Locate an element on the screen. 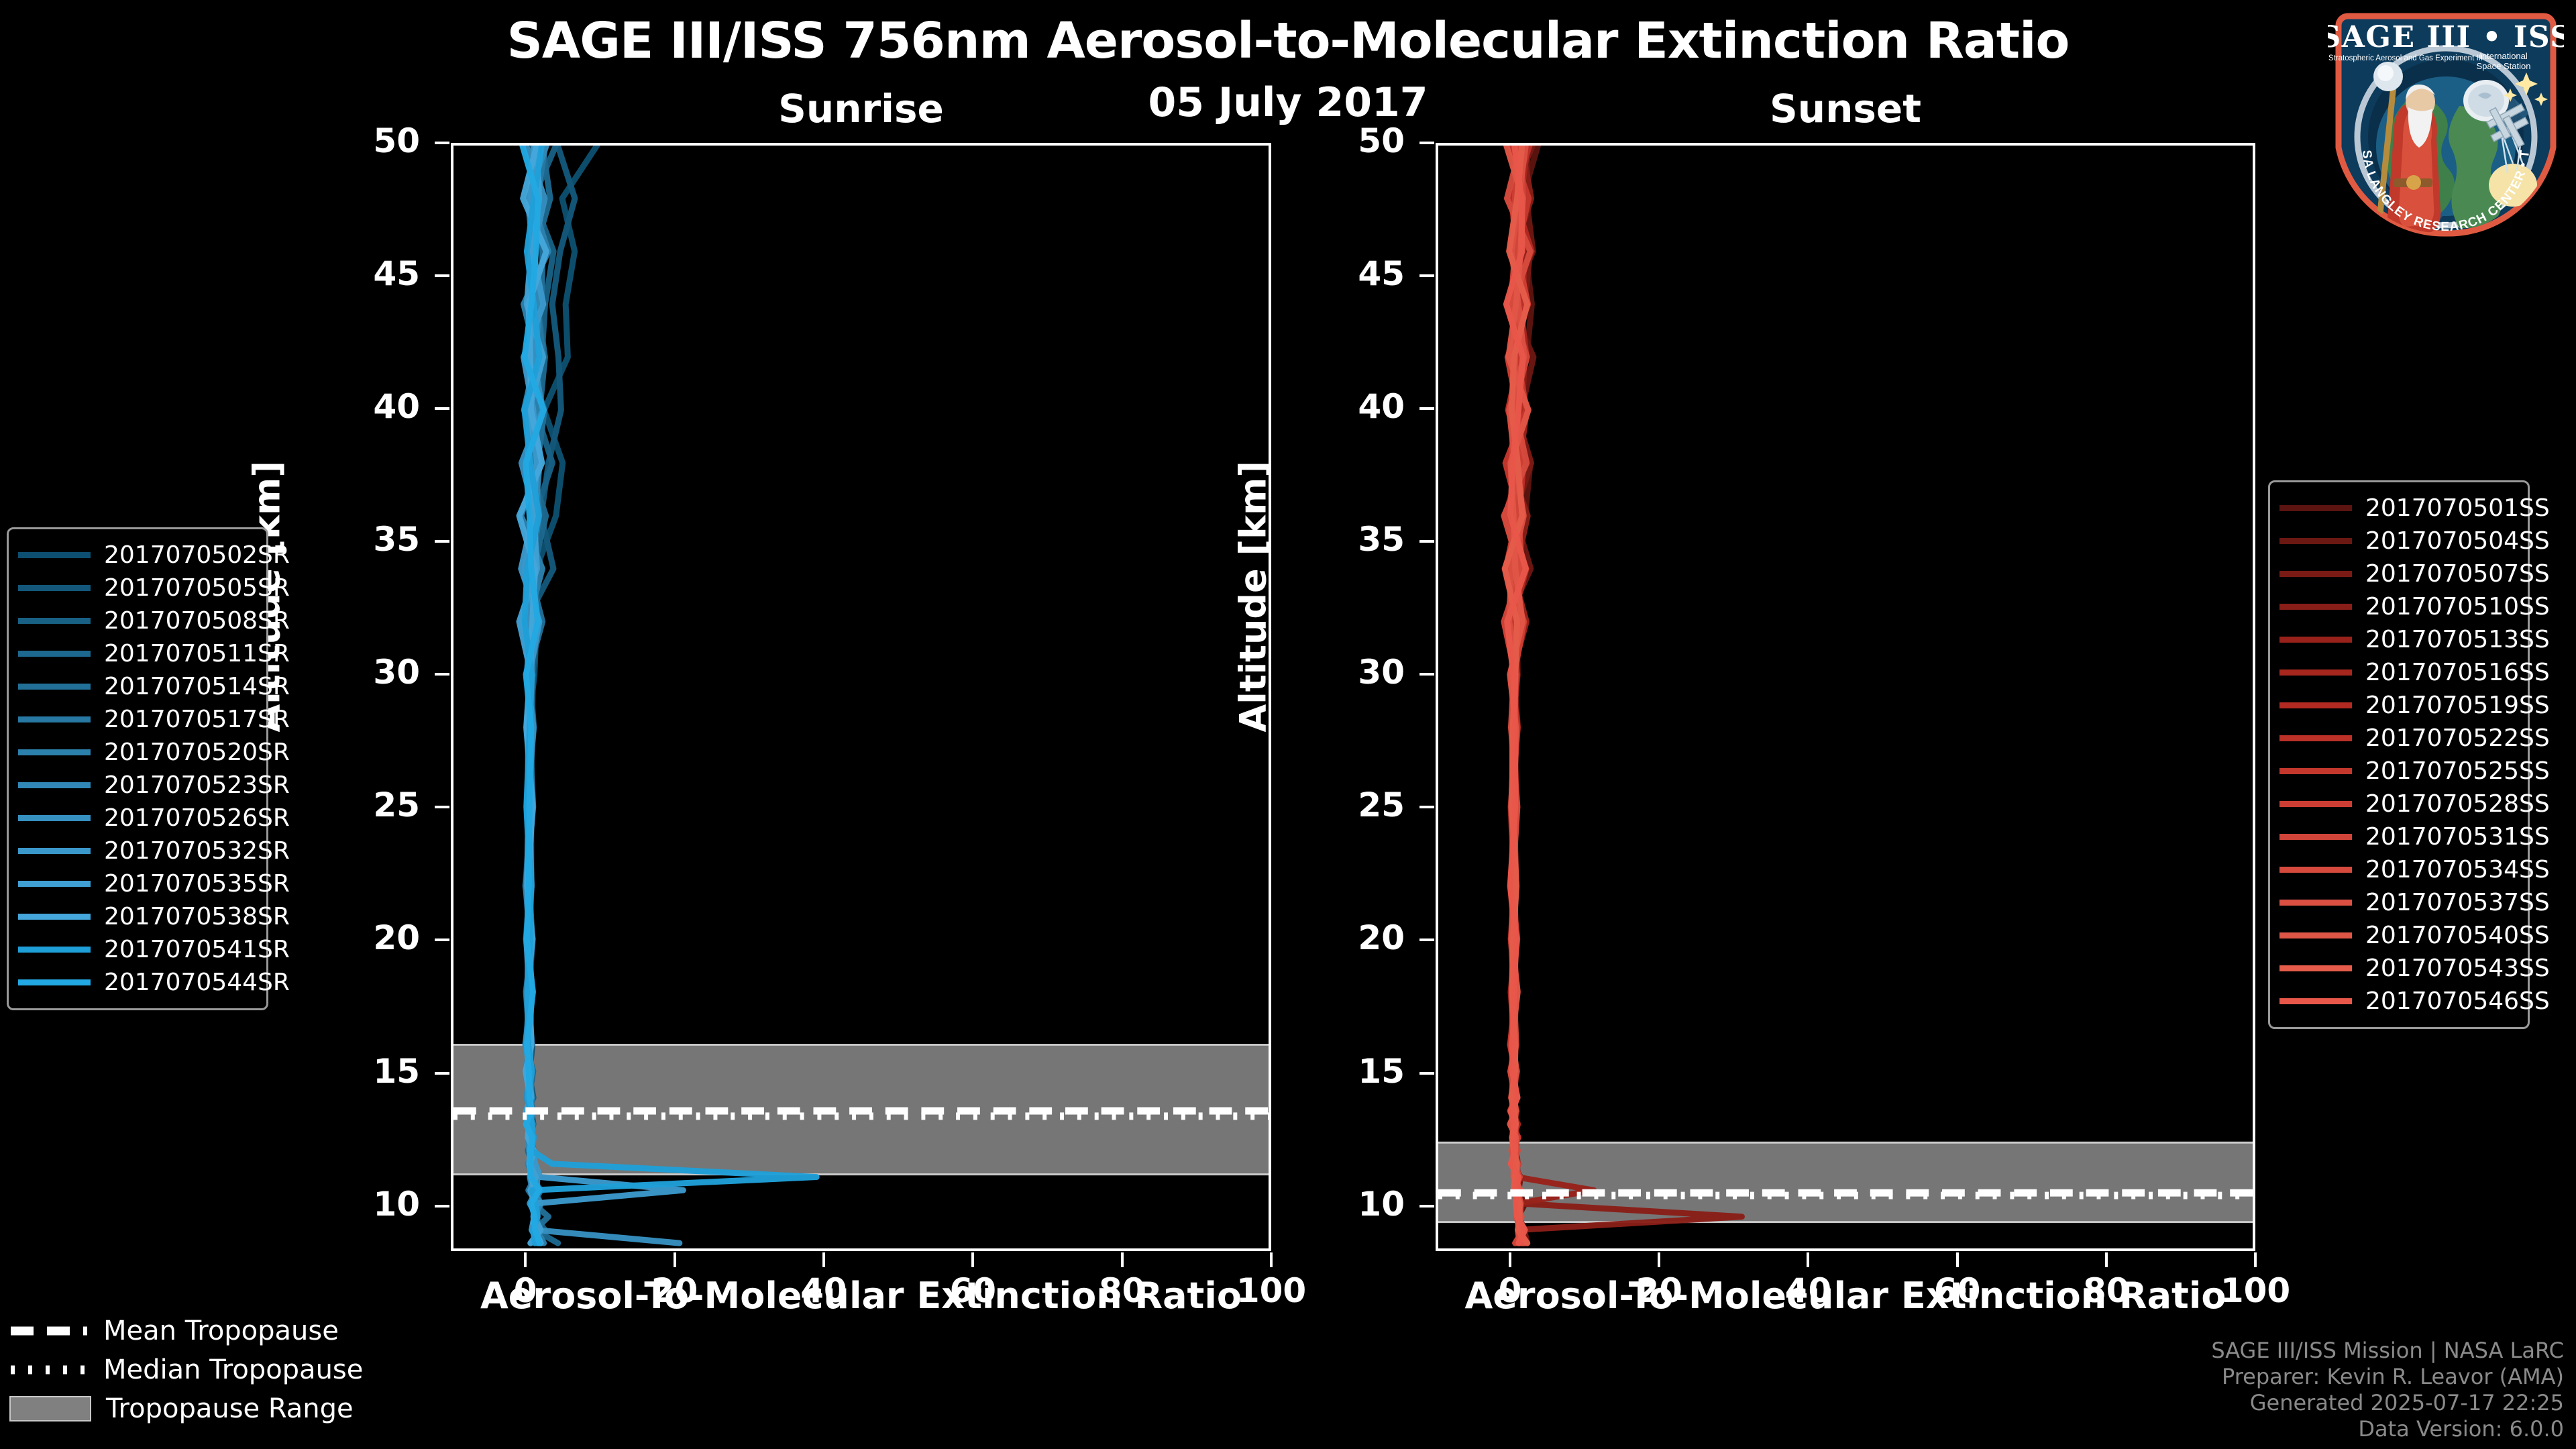  legend-label-2017070516SS: 2017070516SS is located at coordinates (2457, 672).